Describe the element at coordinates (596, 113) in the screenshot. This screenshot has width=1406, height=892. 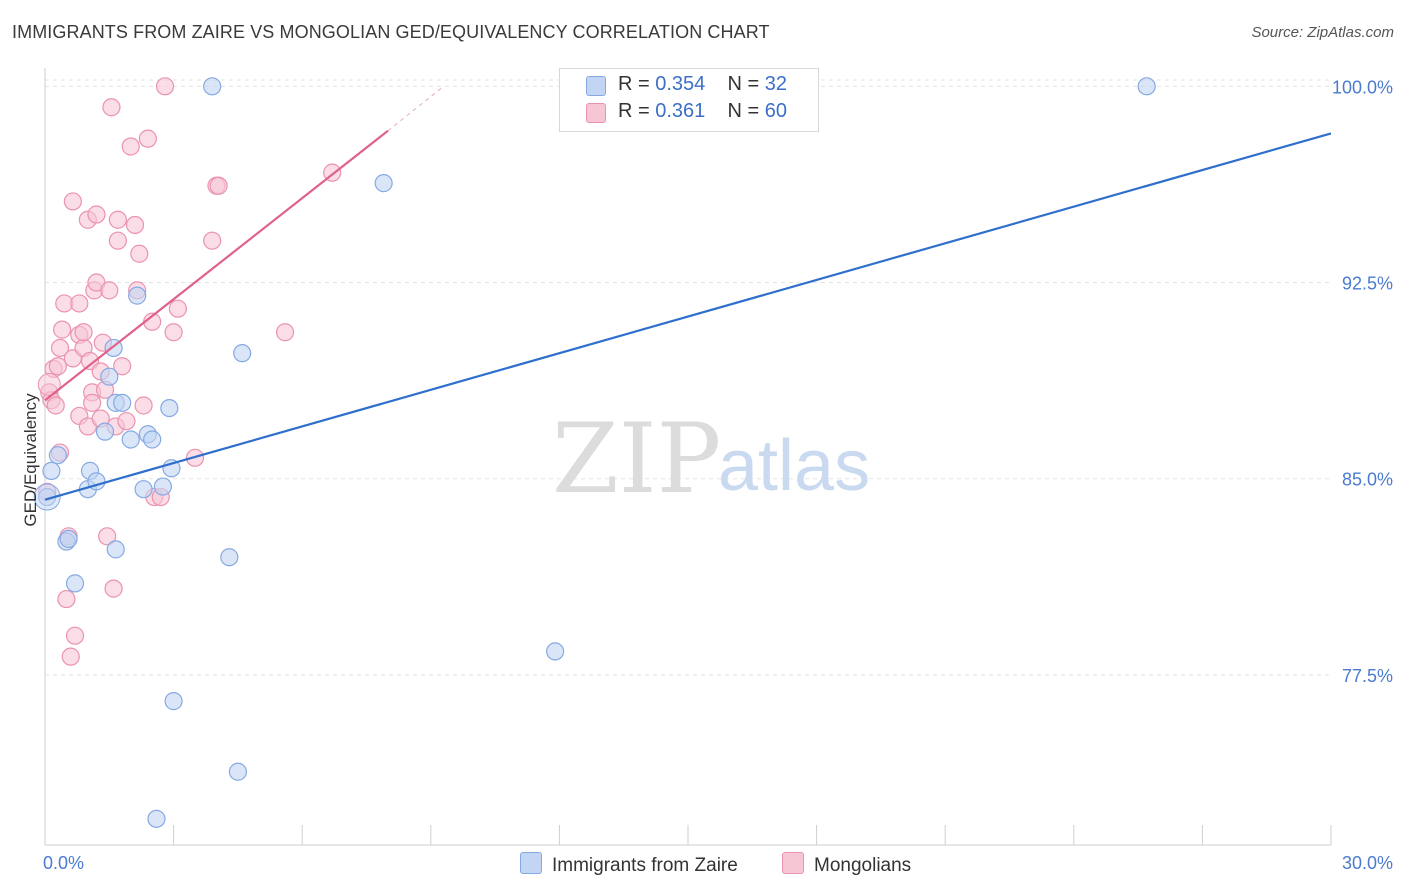
I see `legend-swatch-mongolians` at that location.